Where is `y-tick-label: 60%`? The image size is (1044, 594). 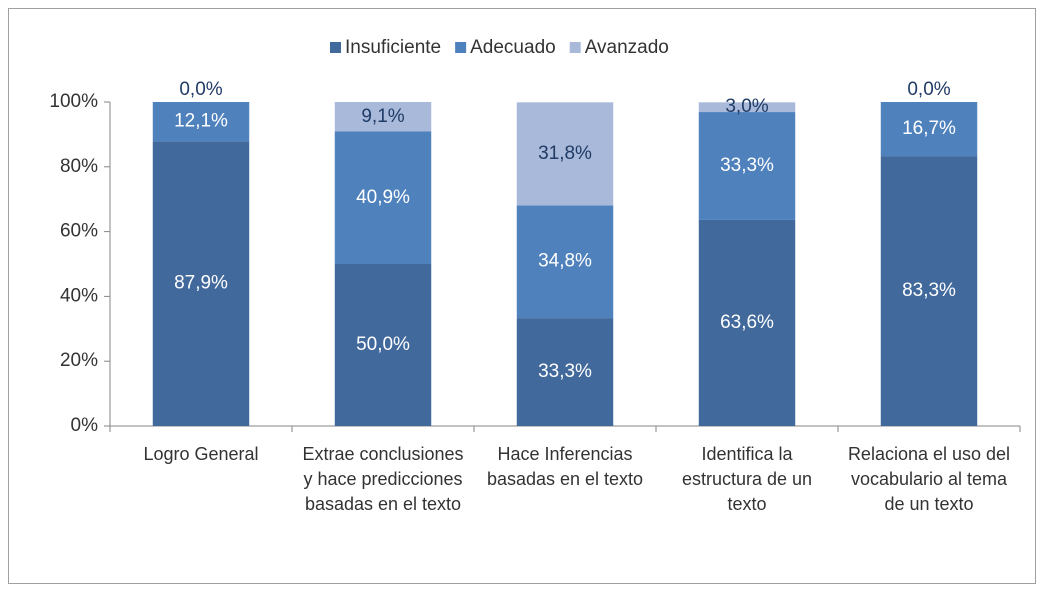
y-tick-label: 60% is located at coordinates (79, 231).